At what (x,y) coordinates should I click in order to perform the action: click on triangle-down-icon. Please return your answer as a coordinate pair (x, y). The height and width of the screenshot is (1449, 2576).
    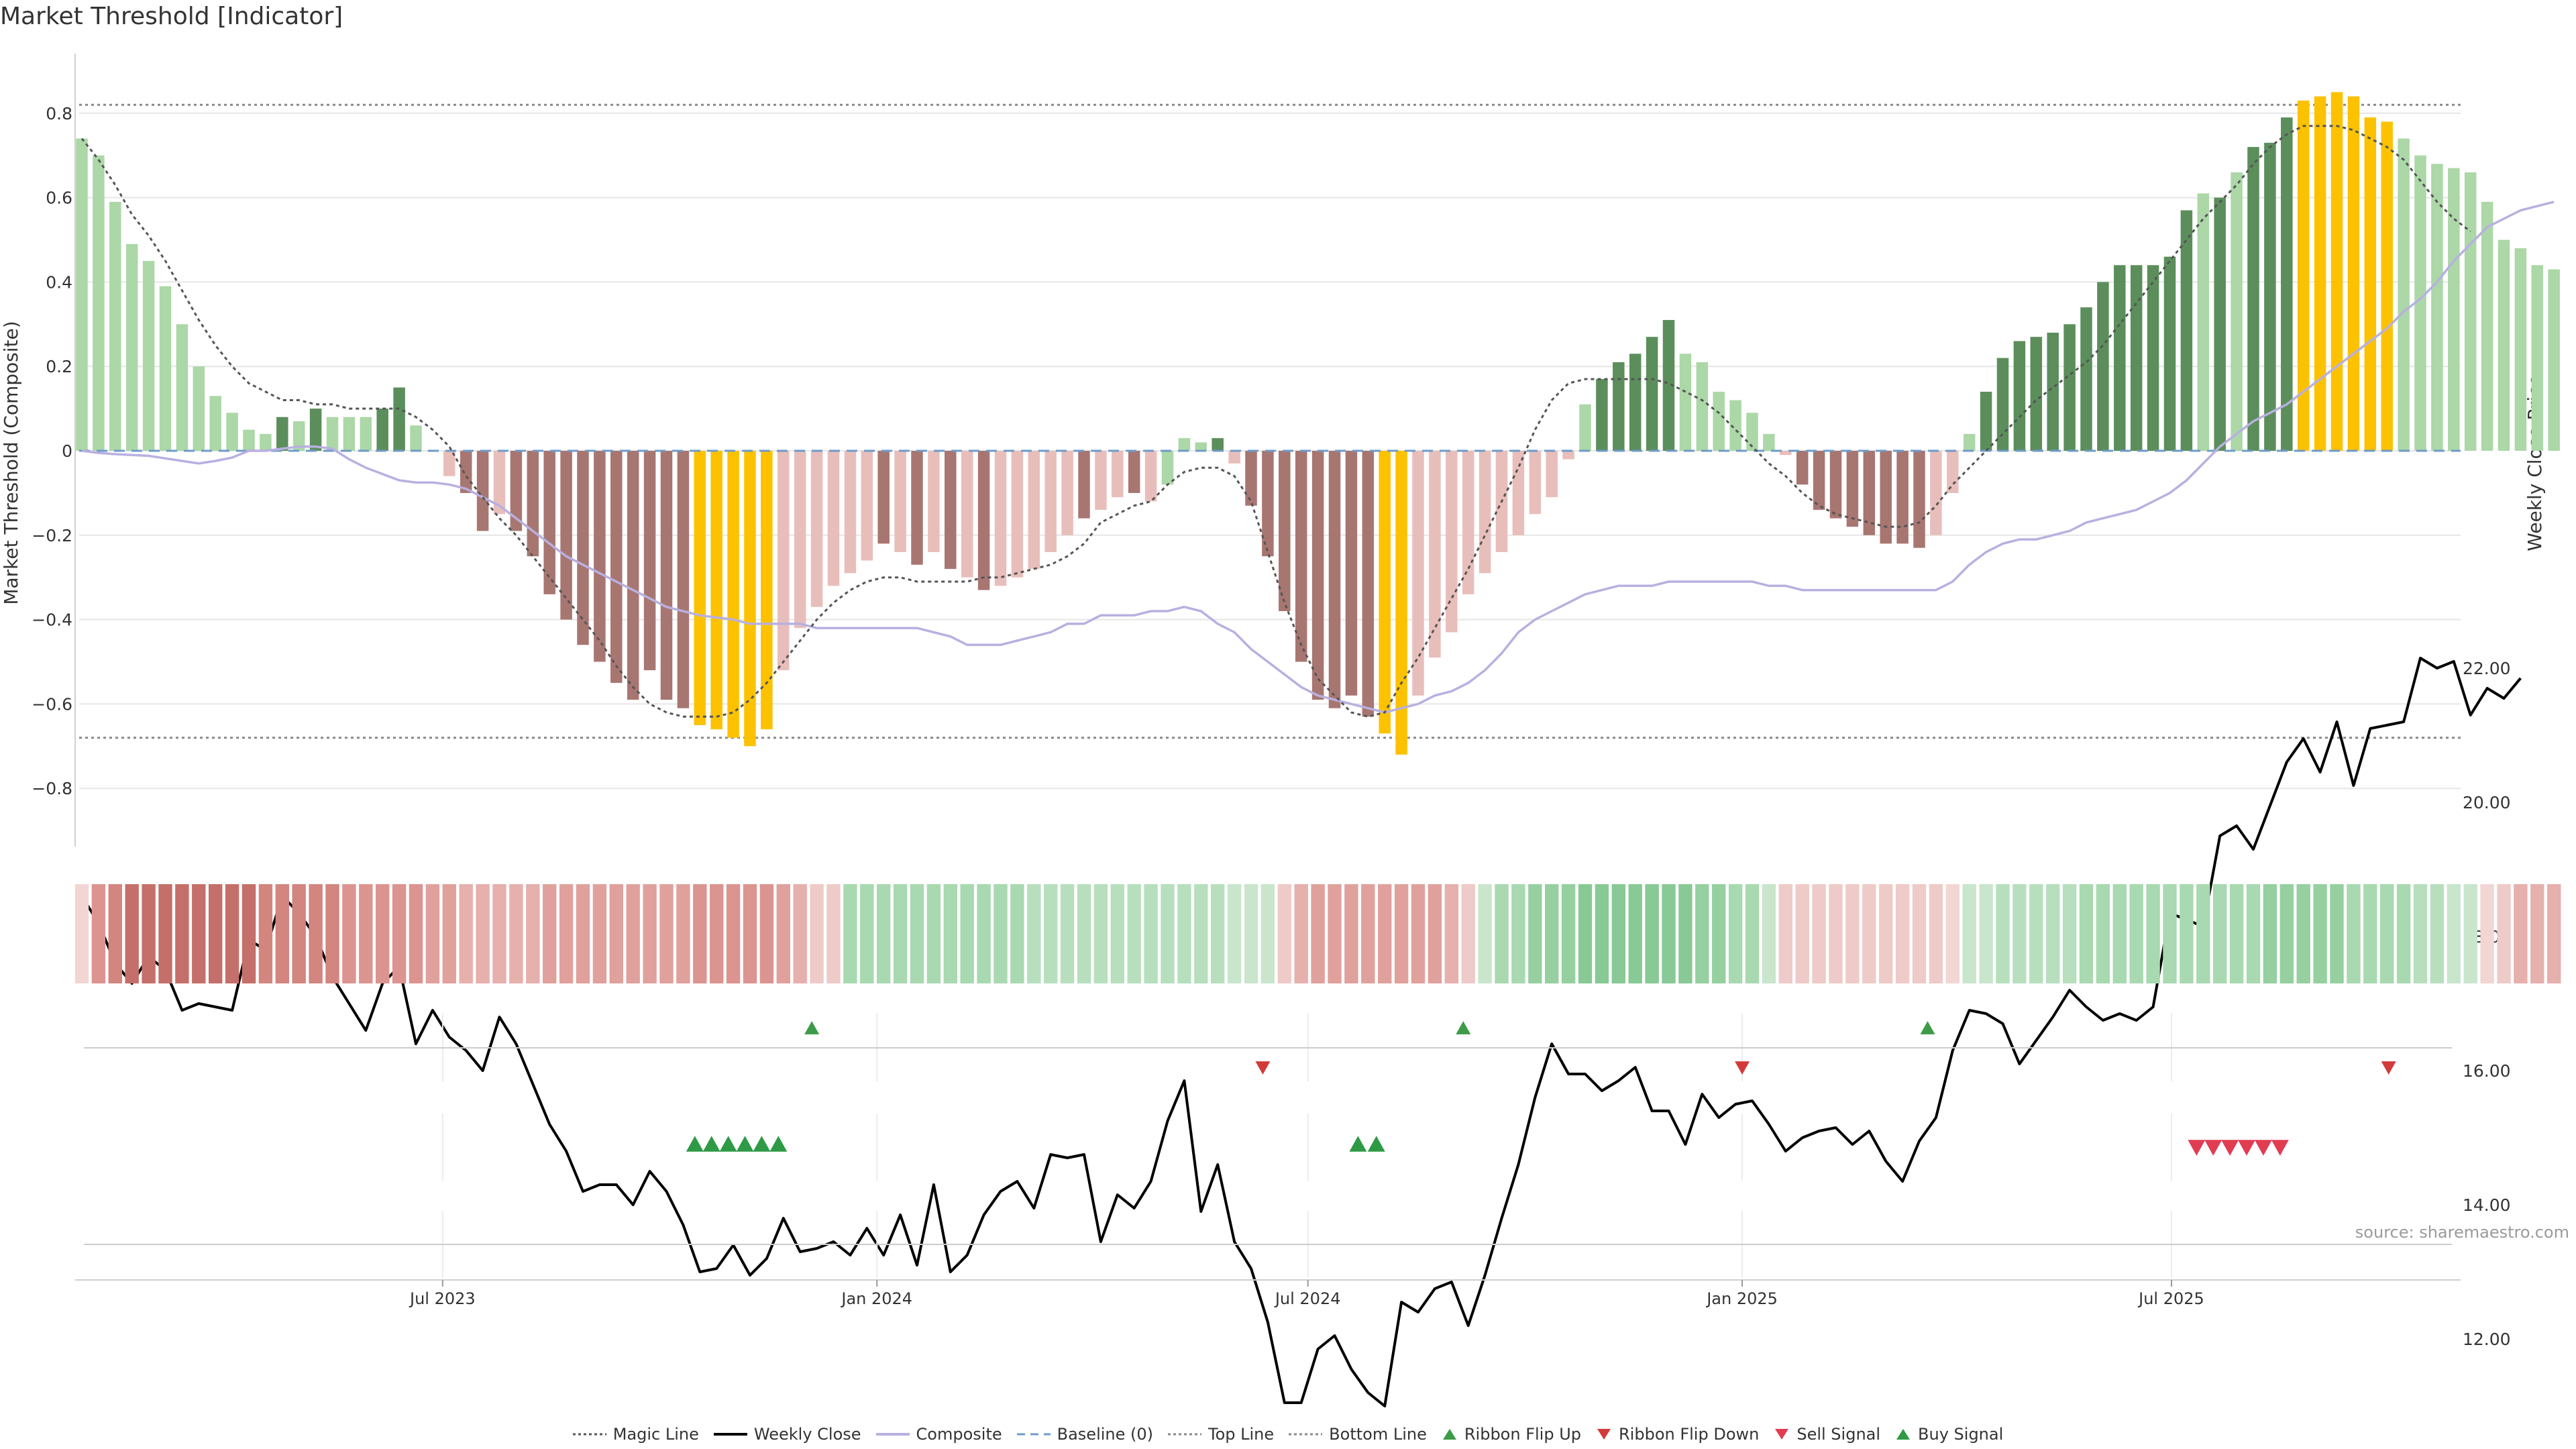
    Looking at the image, I should click on (1782, 1434).